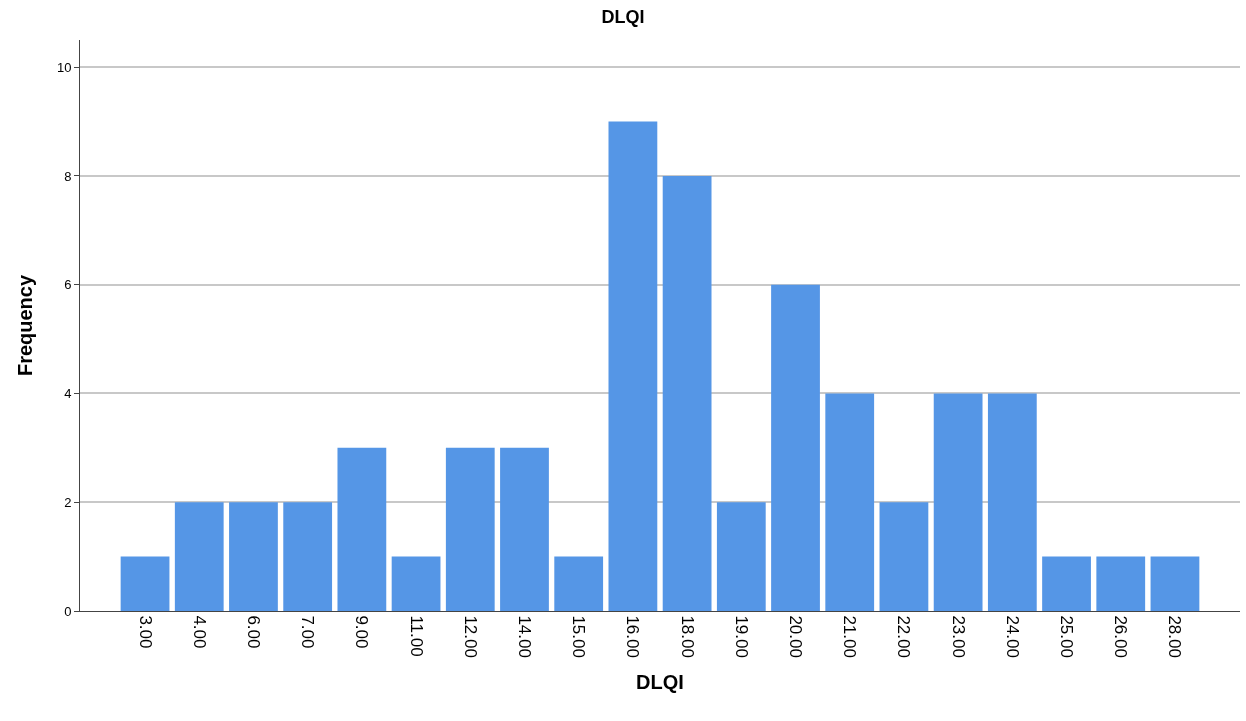  Describe the element at coordinates (253, 632) in the screenshot. I see `x-tick-label: 6.00` at that location.